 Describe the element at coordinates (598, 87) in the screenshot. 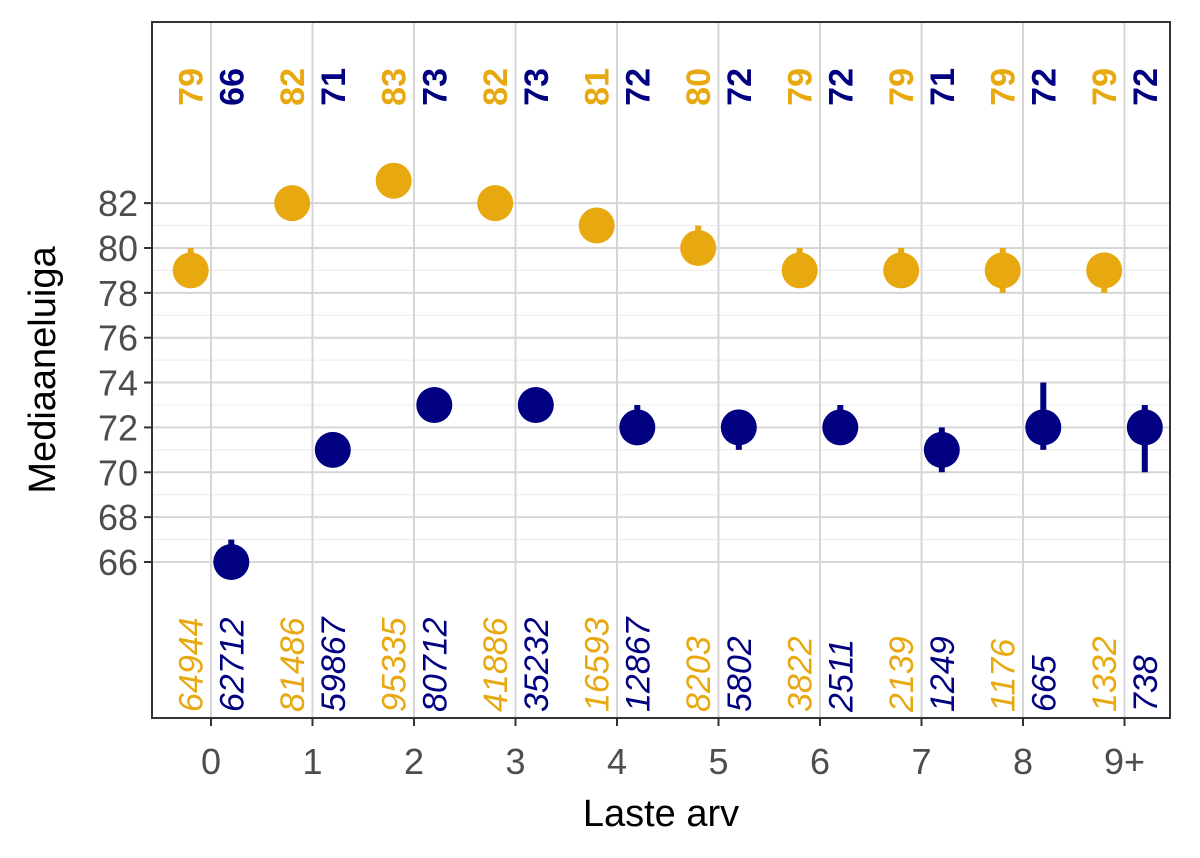

I see `median-label: 81` at that location.